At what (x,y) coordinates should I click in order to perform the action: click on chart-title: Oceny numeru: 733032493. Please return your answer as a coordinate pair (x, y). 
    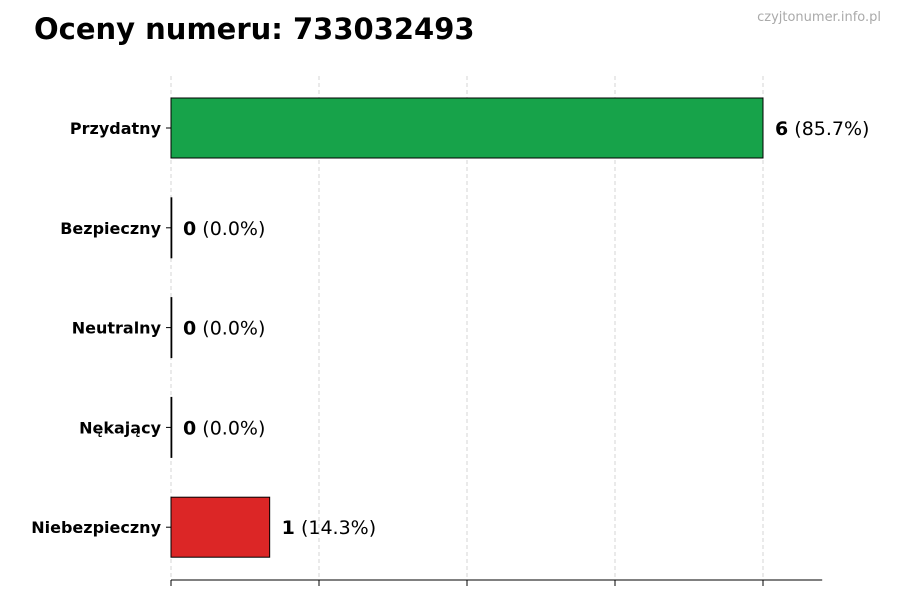
    Looking at the image, I should click on (254, 29).